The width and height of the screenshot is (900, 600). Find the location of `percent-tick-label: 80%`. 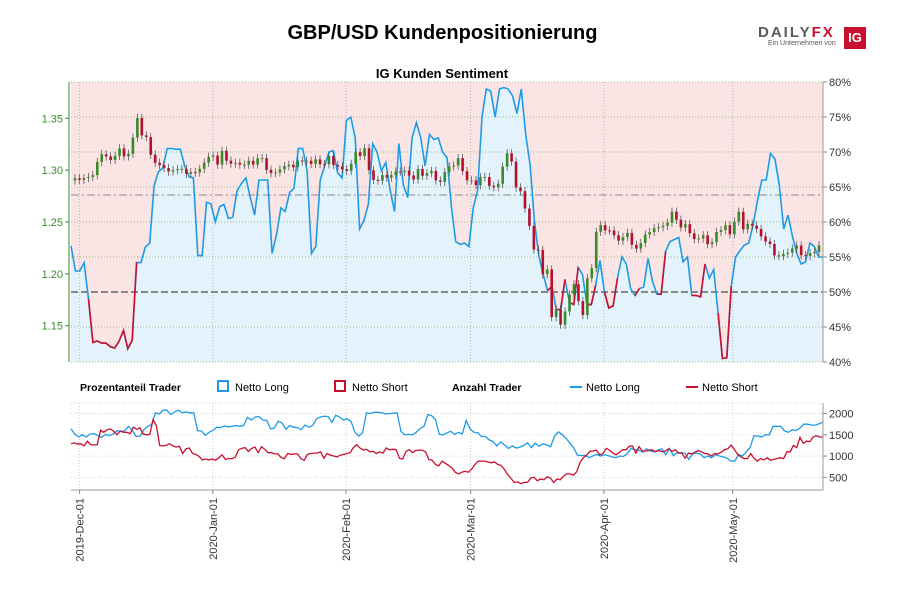

percent-tick-label: 80% is located at coordinates (840, 83).